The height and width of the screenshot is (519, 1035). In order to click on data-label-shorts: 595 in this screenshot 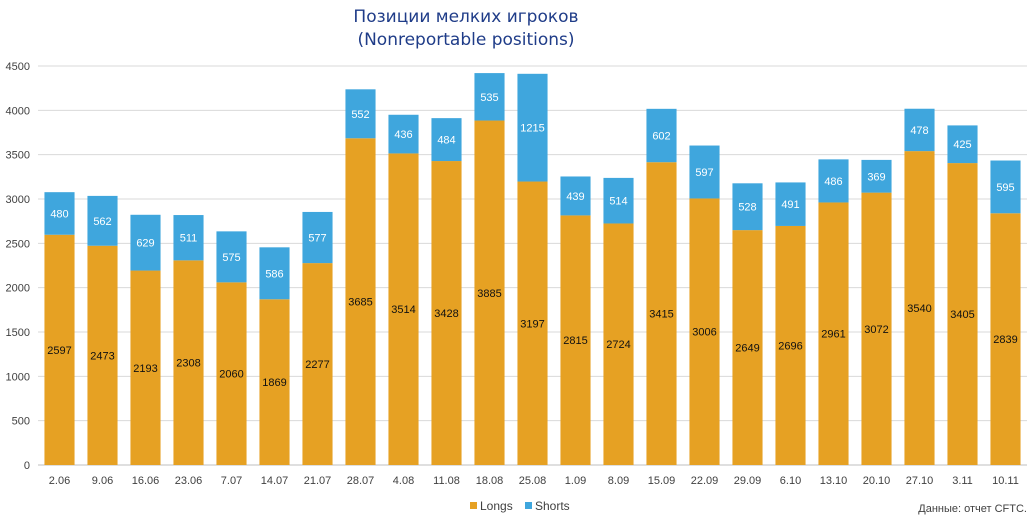, I will do `click(1005, 188)`.